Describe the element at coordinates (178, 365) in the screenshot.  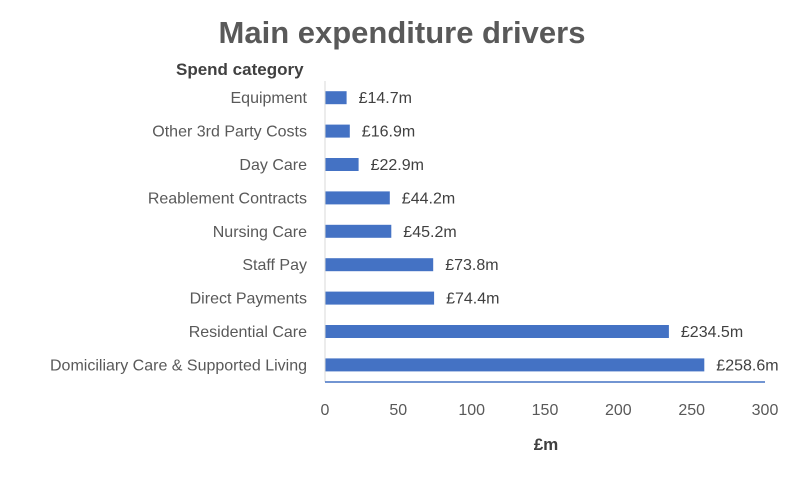
I see `category-label-domiciliary-care-and-supported-living: Domiciliary Care & Supported Living` at that location.